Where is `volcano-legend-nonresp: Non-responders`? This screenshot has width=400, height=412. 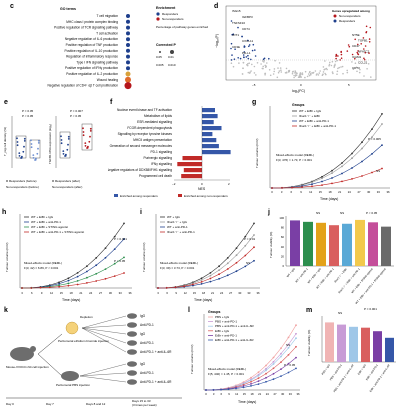 volcano-legend-nonresp: Non-responders is located at coordinates (350, 16).